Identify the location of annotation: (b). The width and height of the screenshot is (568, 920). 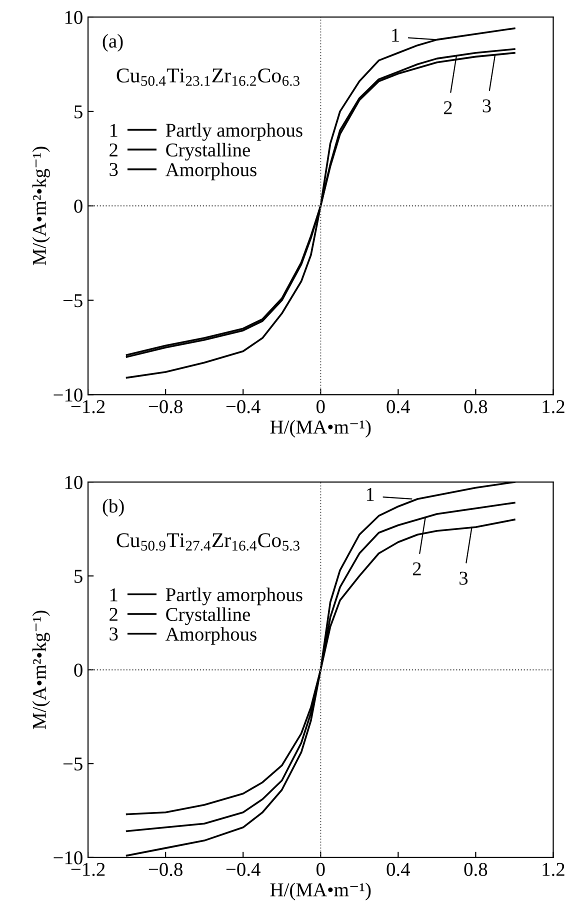
(113, 507).